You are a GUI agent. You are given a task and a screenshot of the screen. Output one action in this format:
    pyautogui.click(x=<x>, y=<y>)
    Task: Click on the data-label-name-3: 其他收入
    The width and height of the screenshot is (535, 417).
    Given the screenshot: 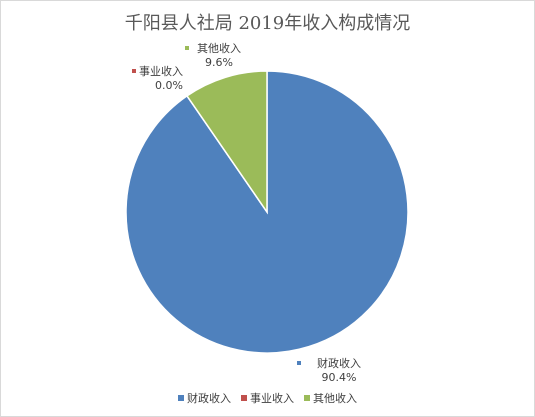 What is the action you would take?
    pyautogui.click(x=219, y=48)
    